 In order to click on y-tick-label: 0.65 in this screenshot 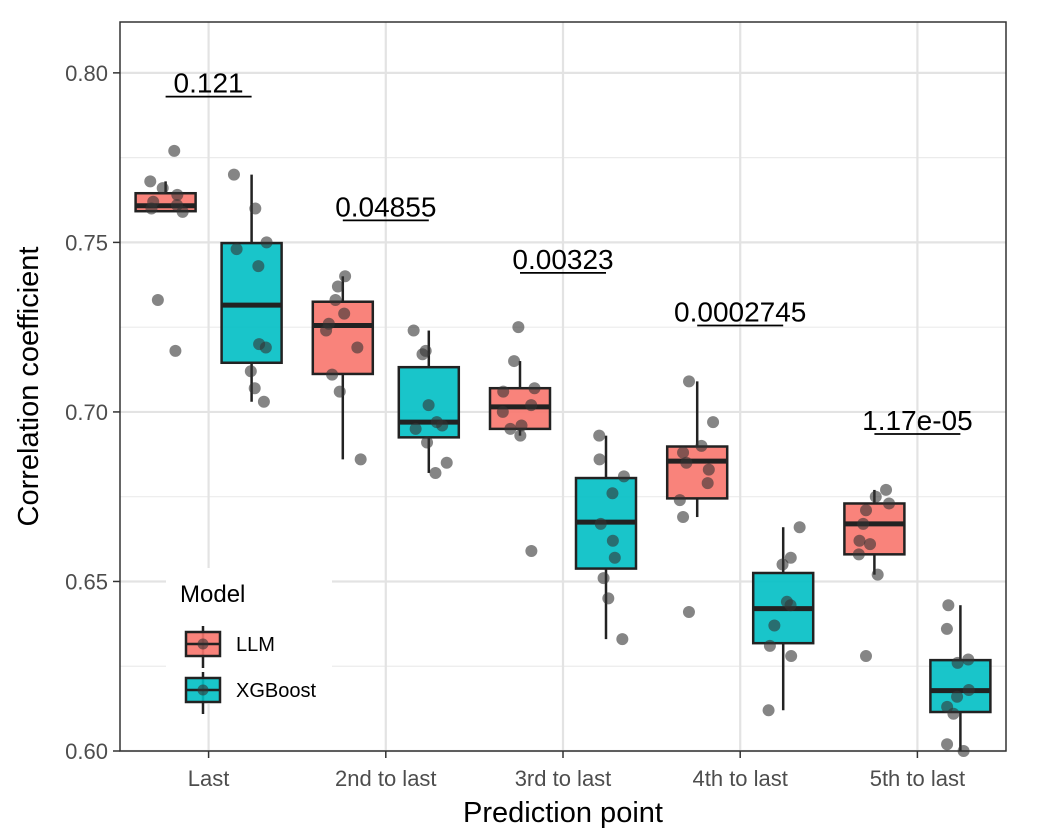, I will do `click(86, 581)`.